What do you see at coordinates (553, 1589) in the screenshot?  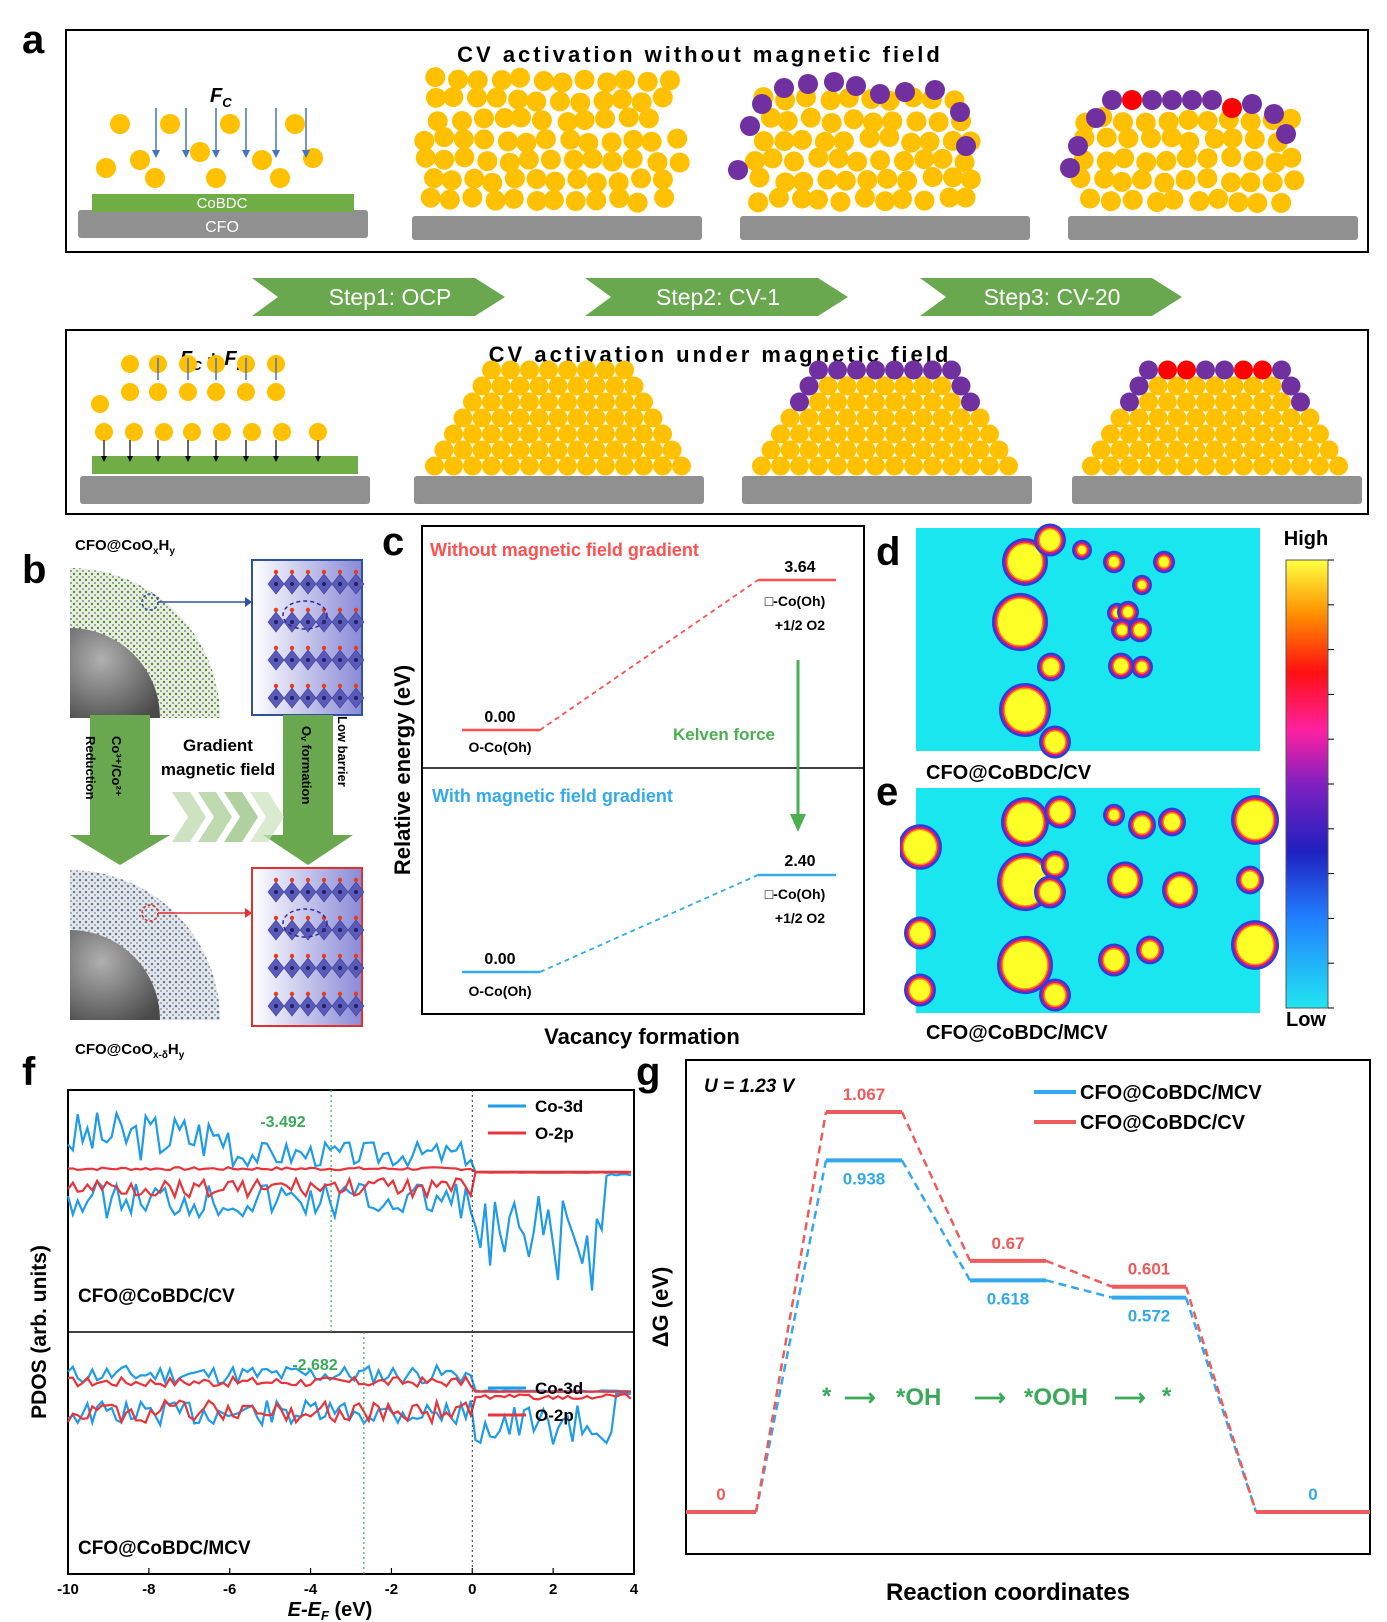 I see `f-xtick-label: 2` at bounding box center [553, 1589].